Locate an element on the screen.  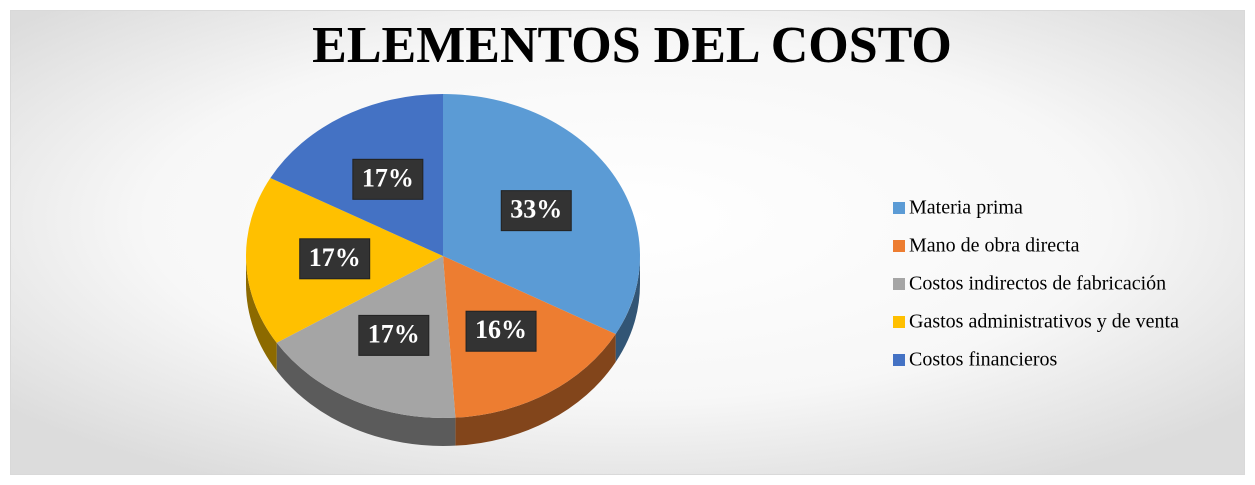
data-label: 16% is located at coordinates (501, 329).